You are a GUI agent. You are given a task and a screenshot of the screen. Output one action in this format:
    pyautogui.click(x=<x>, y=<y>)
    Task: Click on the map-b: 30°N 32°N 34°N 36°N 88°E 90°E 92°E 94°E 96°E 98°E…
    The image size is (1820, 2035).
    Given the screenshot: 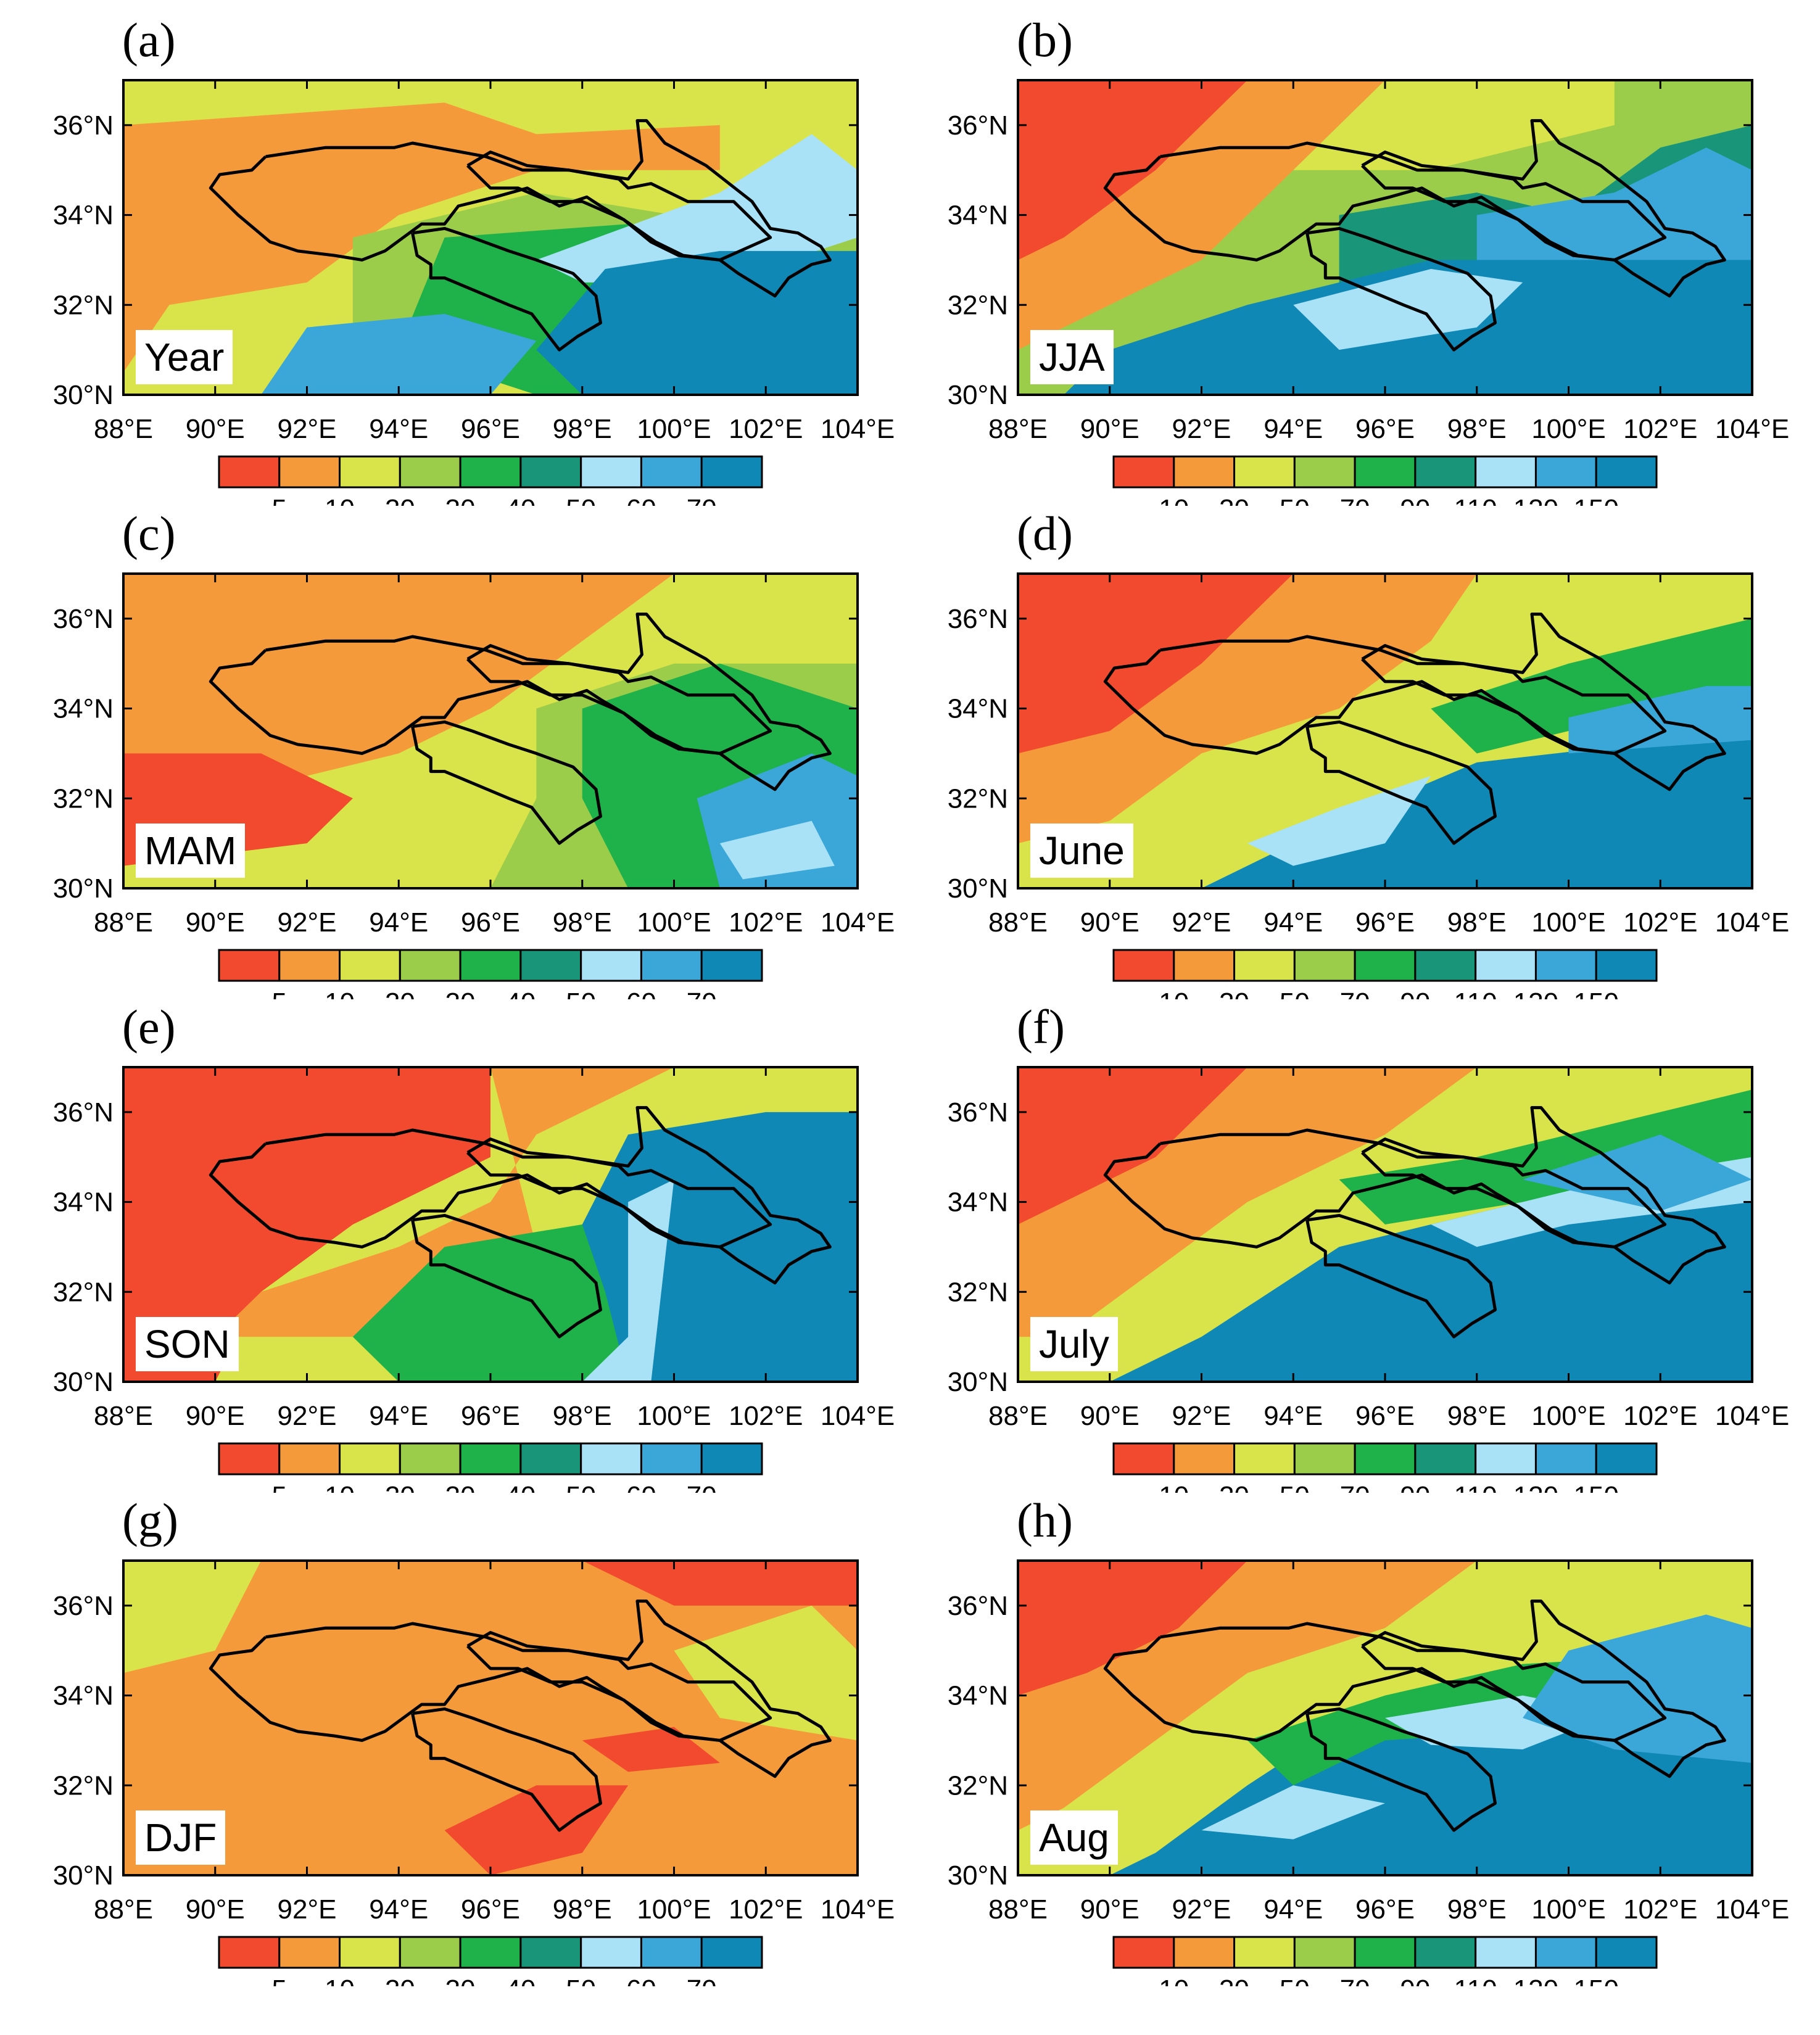 What is the action you would take?
    pyautogui.click(x=1369, y=293)
    